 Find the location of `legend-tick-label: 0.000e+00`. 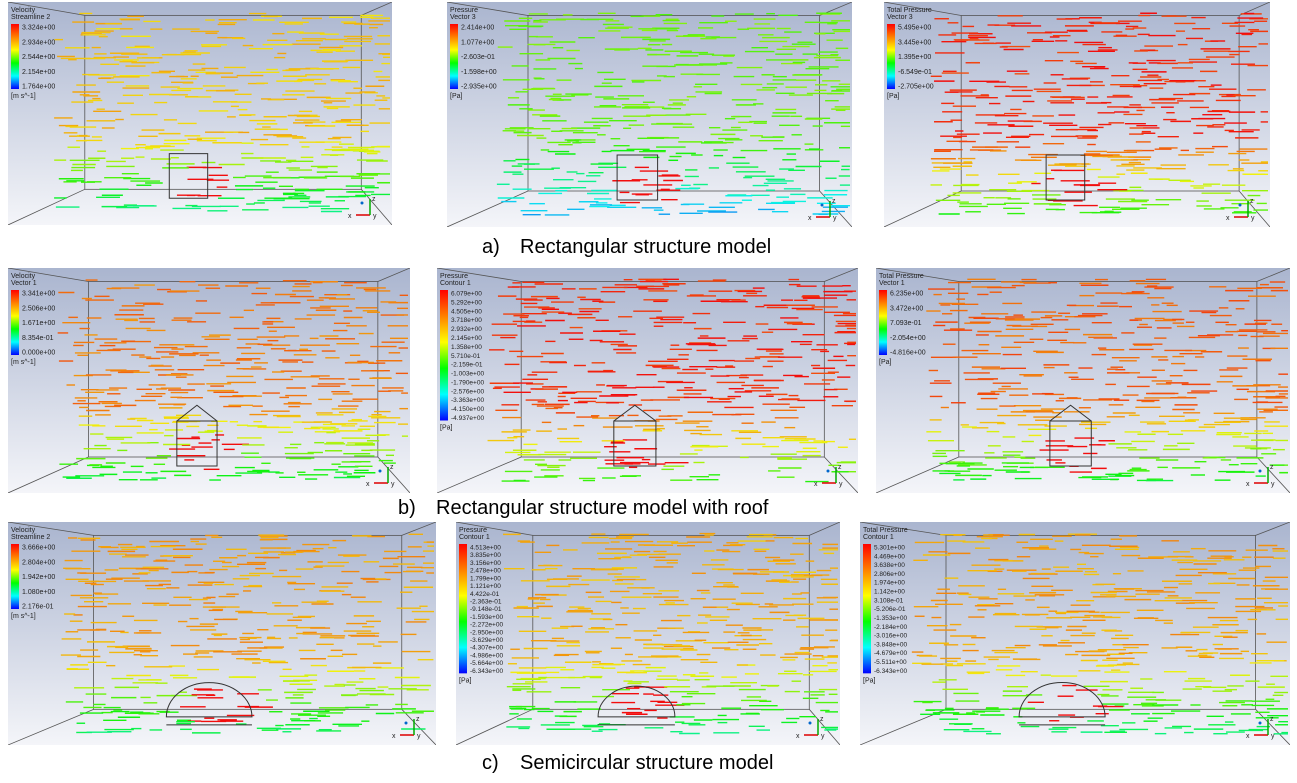

legend-tick-label: 0.000e+00 is located at coordinates (38, 353).